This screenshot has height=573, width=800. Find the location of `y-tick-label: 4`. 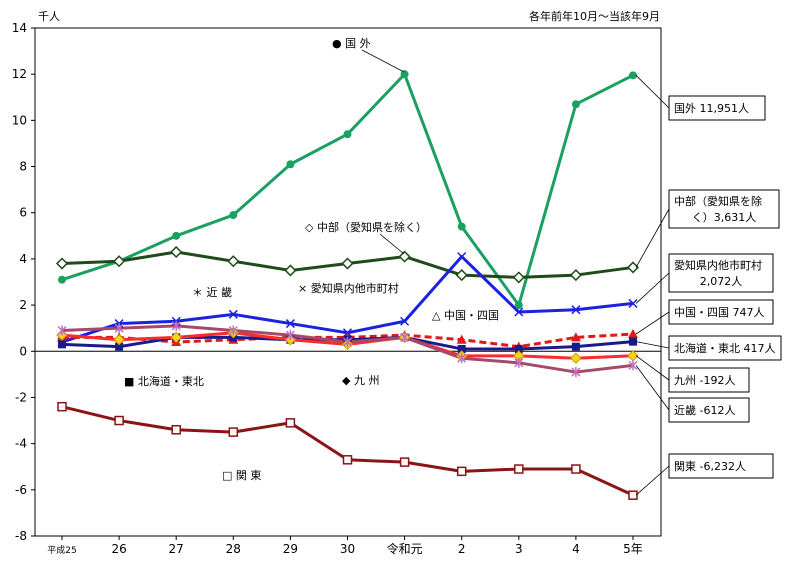

y-tick-label: 4 is located at coordinates (23, 259).